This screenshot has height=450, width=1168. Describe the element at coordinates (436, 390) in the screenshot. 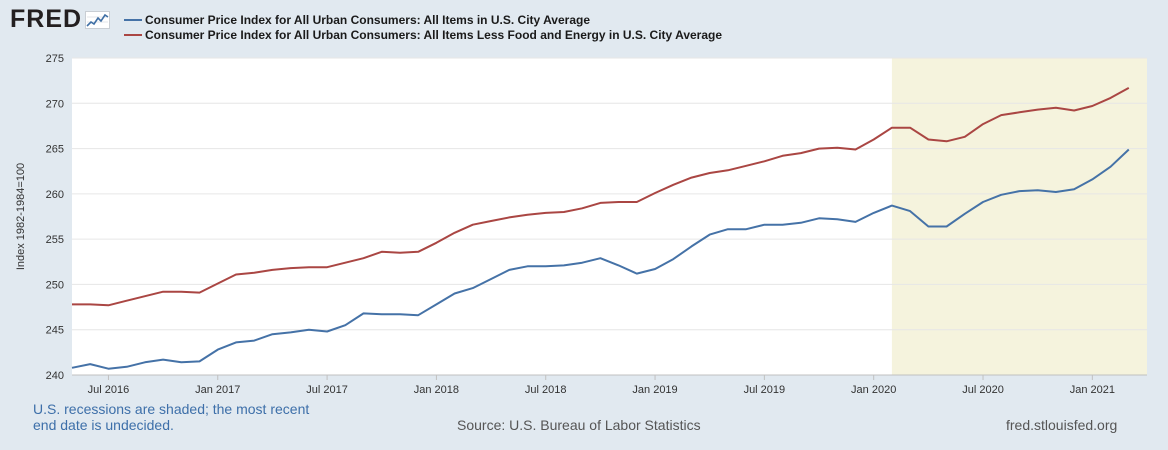

I see `x-tick-label: Jan 2018` at that location.